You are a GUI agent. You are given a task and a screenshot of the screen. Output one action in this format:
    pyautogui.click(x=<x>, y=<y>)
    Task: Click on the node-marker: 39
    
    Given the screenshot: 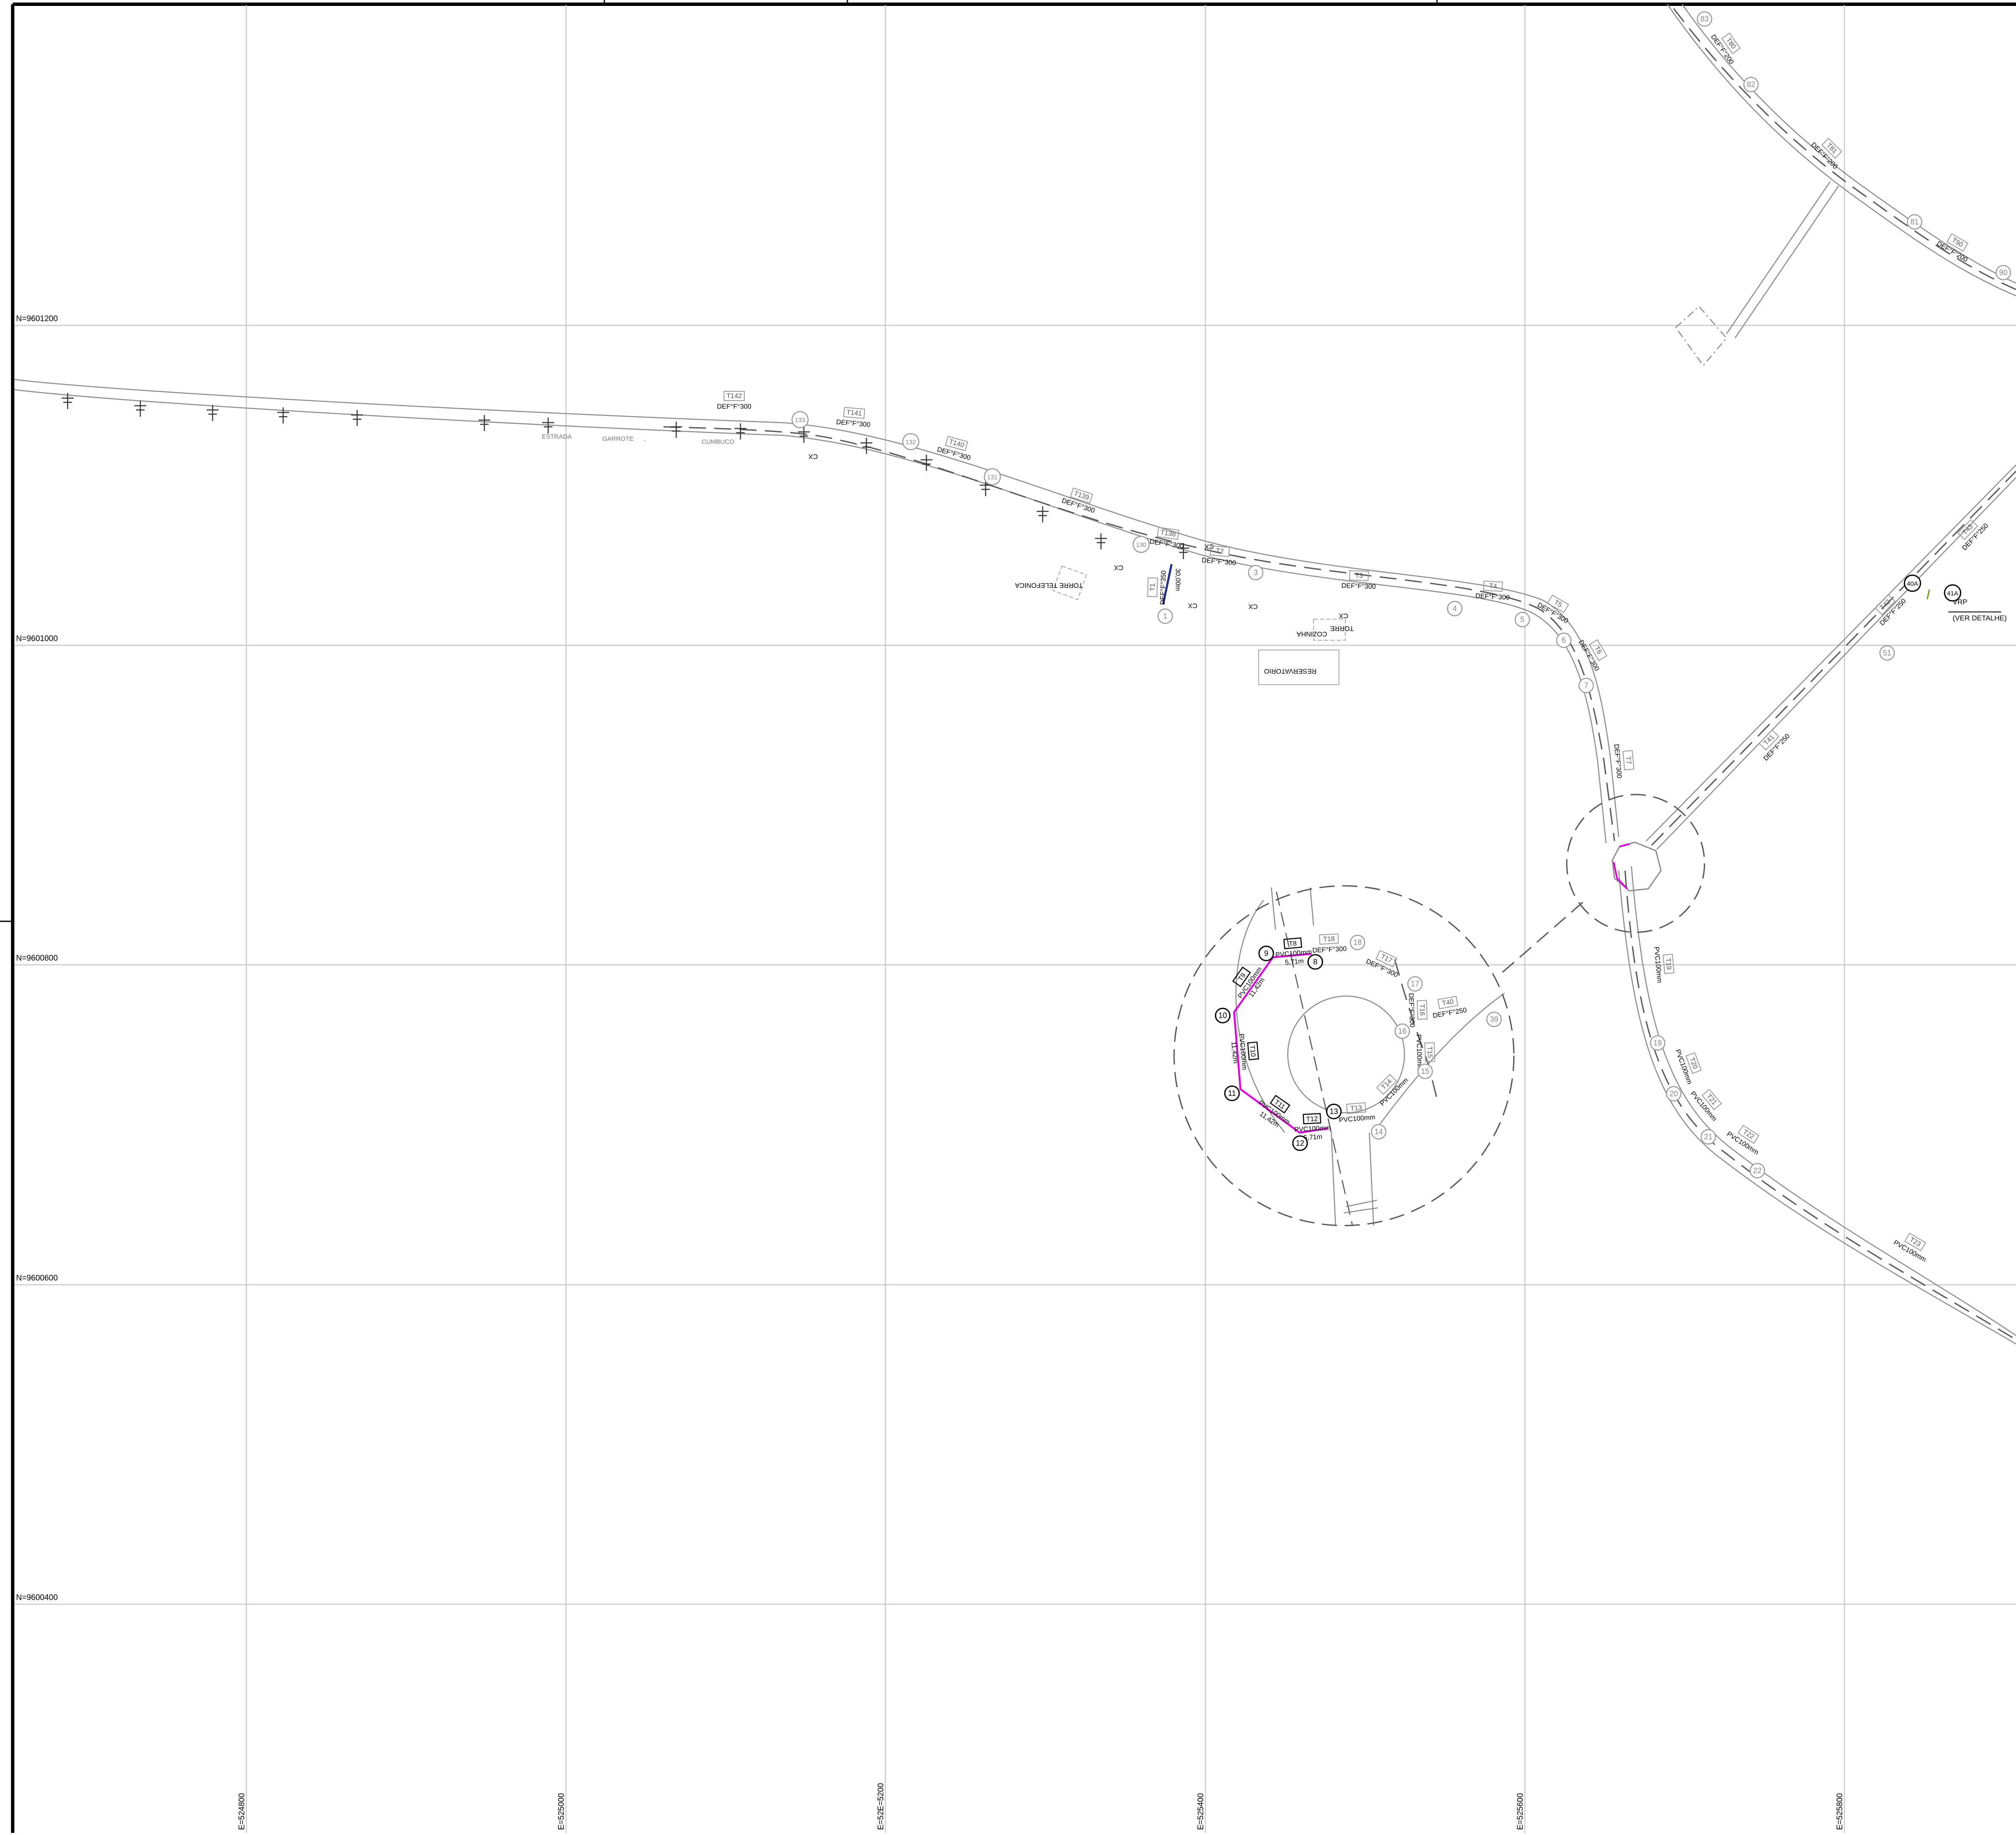 What is the action you would take?
    pyautogui.click(x=1494, y=1019)
    